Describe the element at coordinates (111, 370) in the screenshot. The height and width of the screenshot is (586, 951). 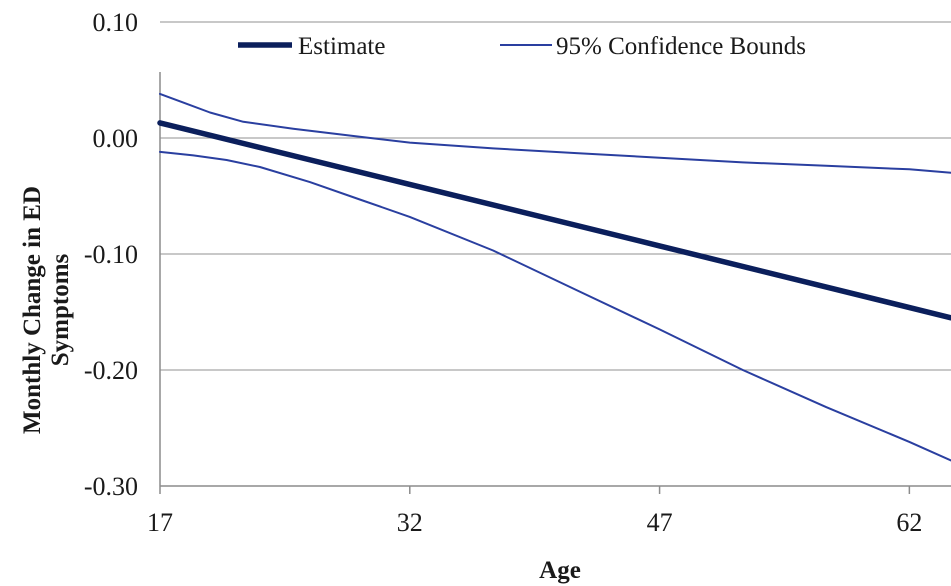
I see `y-tick-label: -0.20` at that location.